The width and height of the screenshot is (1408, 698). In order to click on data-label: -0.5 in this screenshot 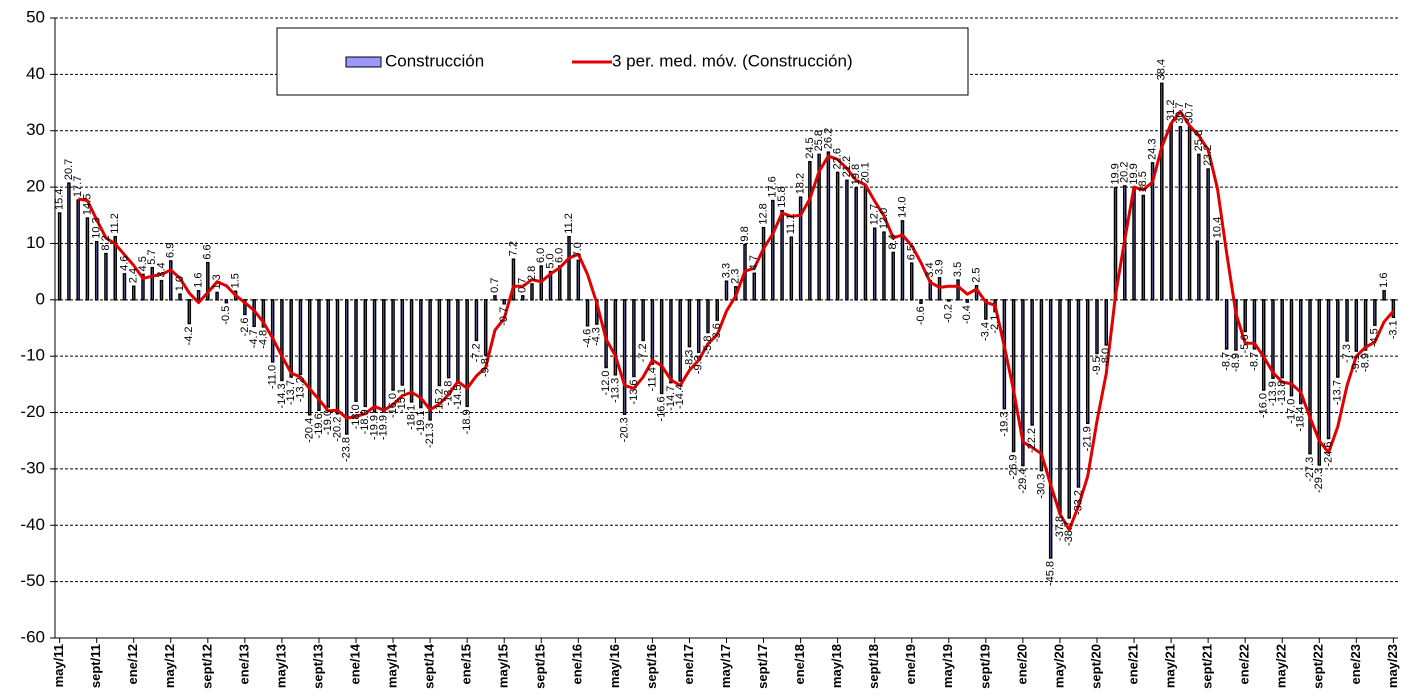, I will do `click(226, 315)`.